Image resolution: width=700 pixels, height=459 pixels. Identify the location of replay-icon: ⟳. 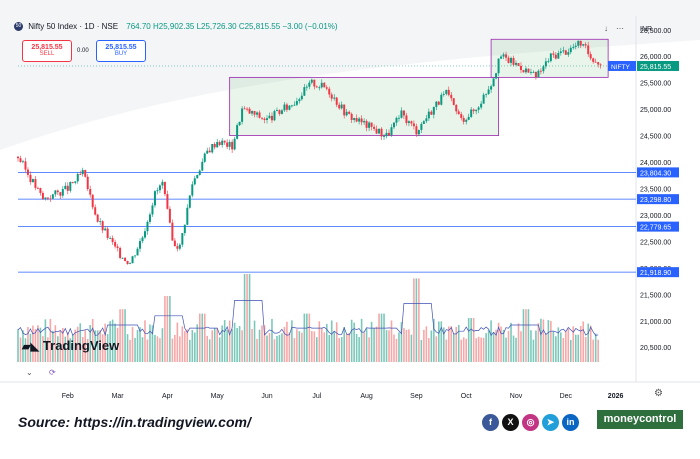
(52, 372).